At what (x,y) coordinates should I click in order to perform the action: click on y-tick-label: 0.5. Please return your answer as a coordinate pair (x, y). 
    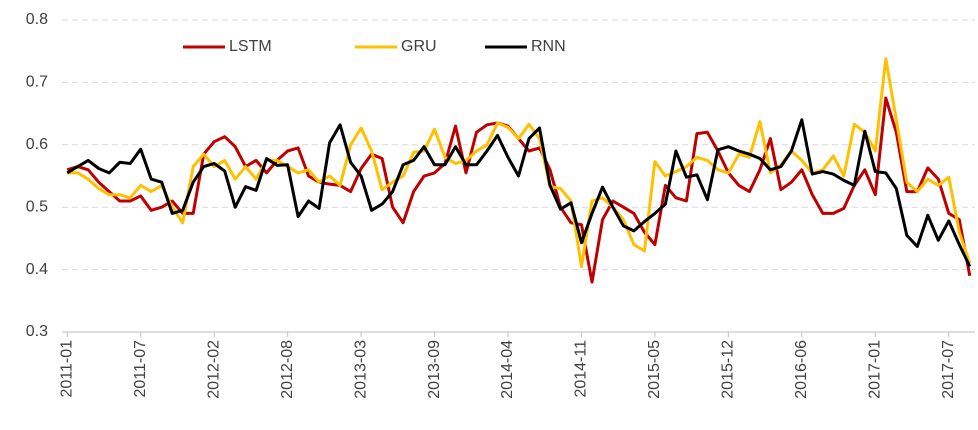
    Looking at the image, I should click on (37, 206).